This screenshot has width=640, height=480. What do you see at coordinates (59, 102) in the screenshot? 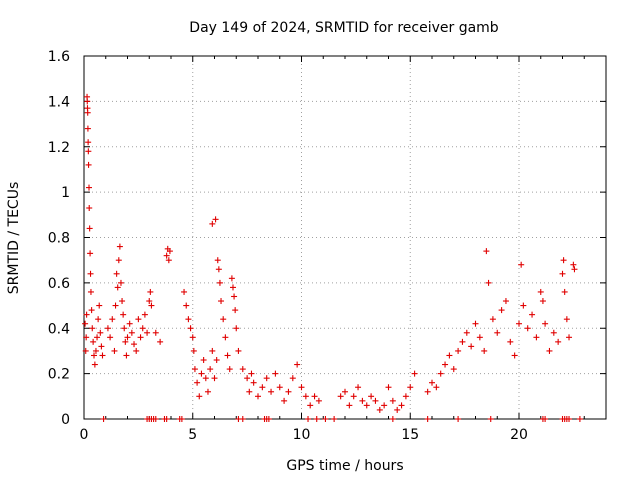
I see `y-tick-label: 1.4` at bounding box center [59, 102].